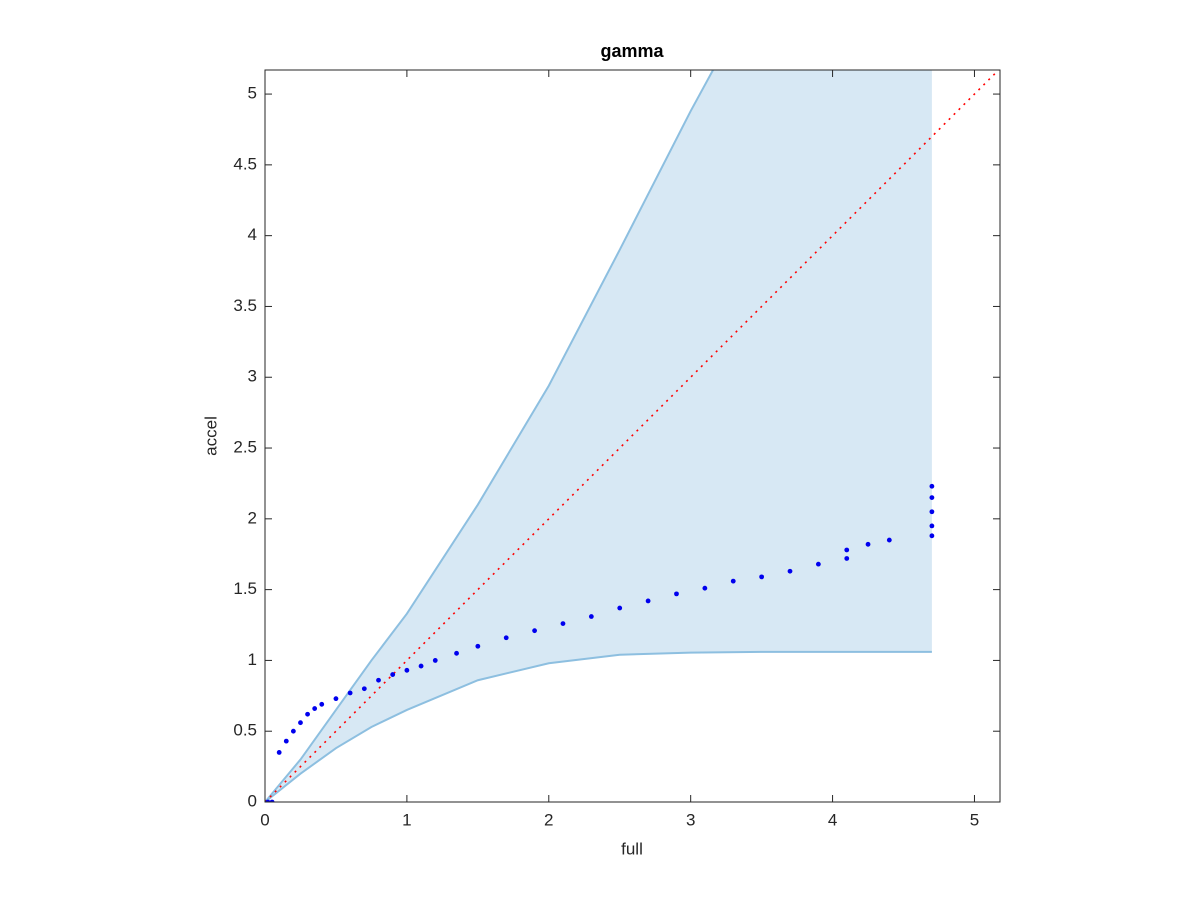  I want to click on y-tick-label: 0.5, so click(245, 730).